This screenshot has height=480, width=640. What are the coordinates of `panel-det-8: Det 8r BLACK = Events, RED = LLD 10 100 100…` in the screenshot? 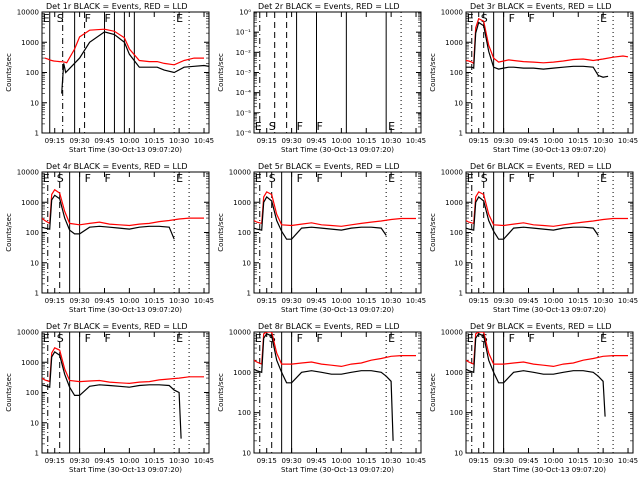 It's located at (321, 398).